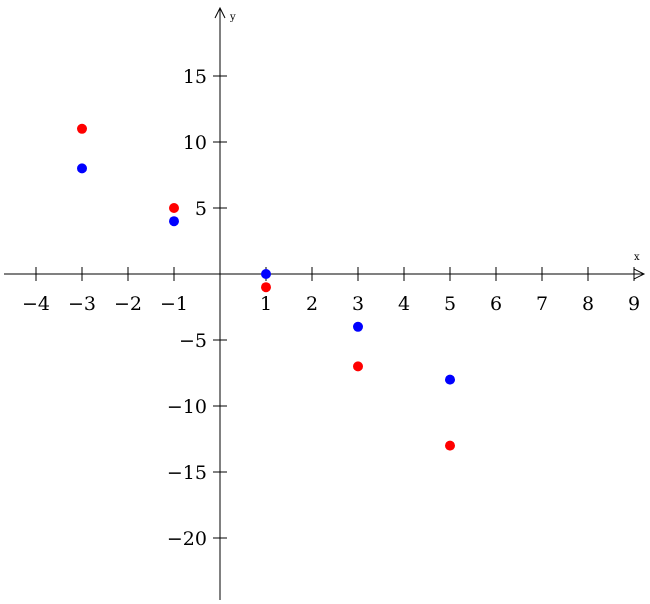 Image resolution: width=650 pixels, height=604 pixels. What do you see at coordinates (36, 304) in the screenshot?
I see `x-tick-label: −4` at bounding box center [36, 304].